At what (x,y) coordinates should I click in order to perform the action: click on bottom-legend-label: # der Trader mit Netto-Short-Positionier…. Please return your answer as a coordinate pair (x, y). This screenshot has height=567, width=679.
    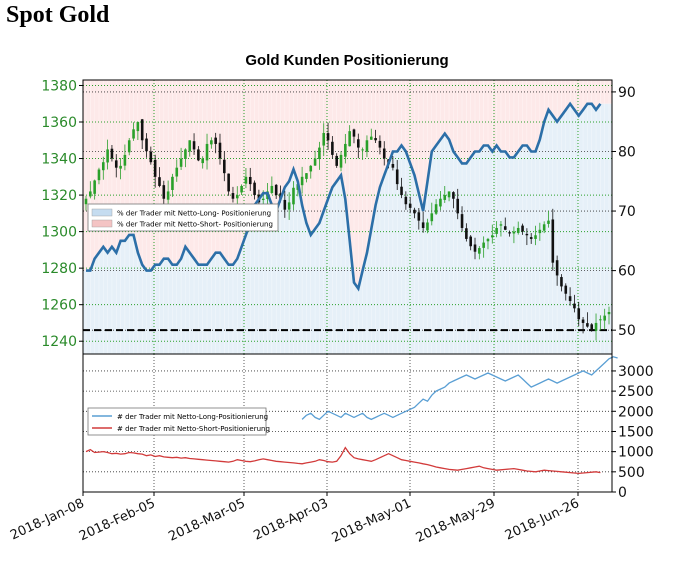
    Looking at the image, I should click on (193, 429).